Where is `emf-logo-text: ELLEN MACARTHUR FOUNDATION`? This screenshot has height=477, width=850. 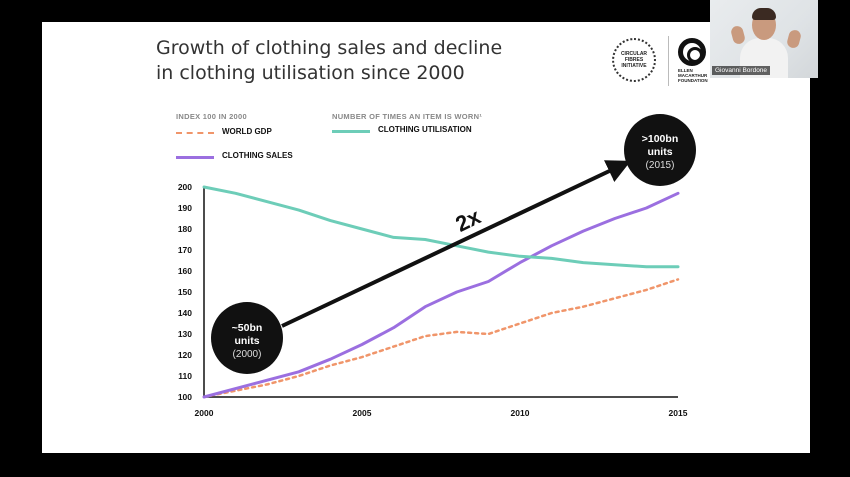 emf-logo-text: ELLEN MACARTHUR FOUNDATION is located at coordinates (693, 75).